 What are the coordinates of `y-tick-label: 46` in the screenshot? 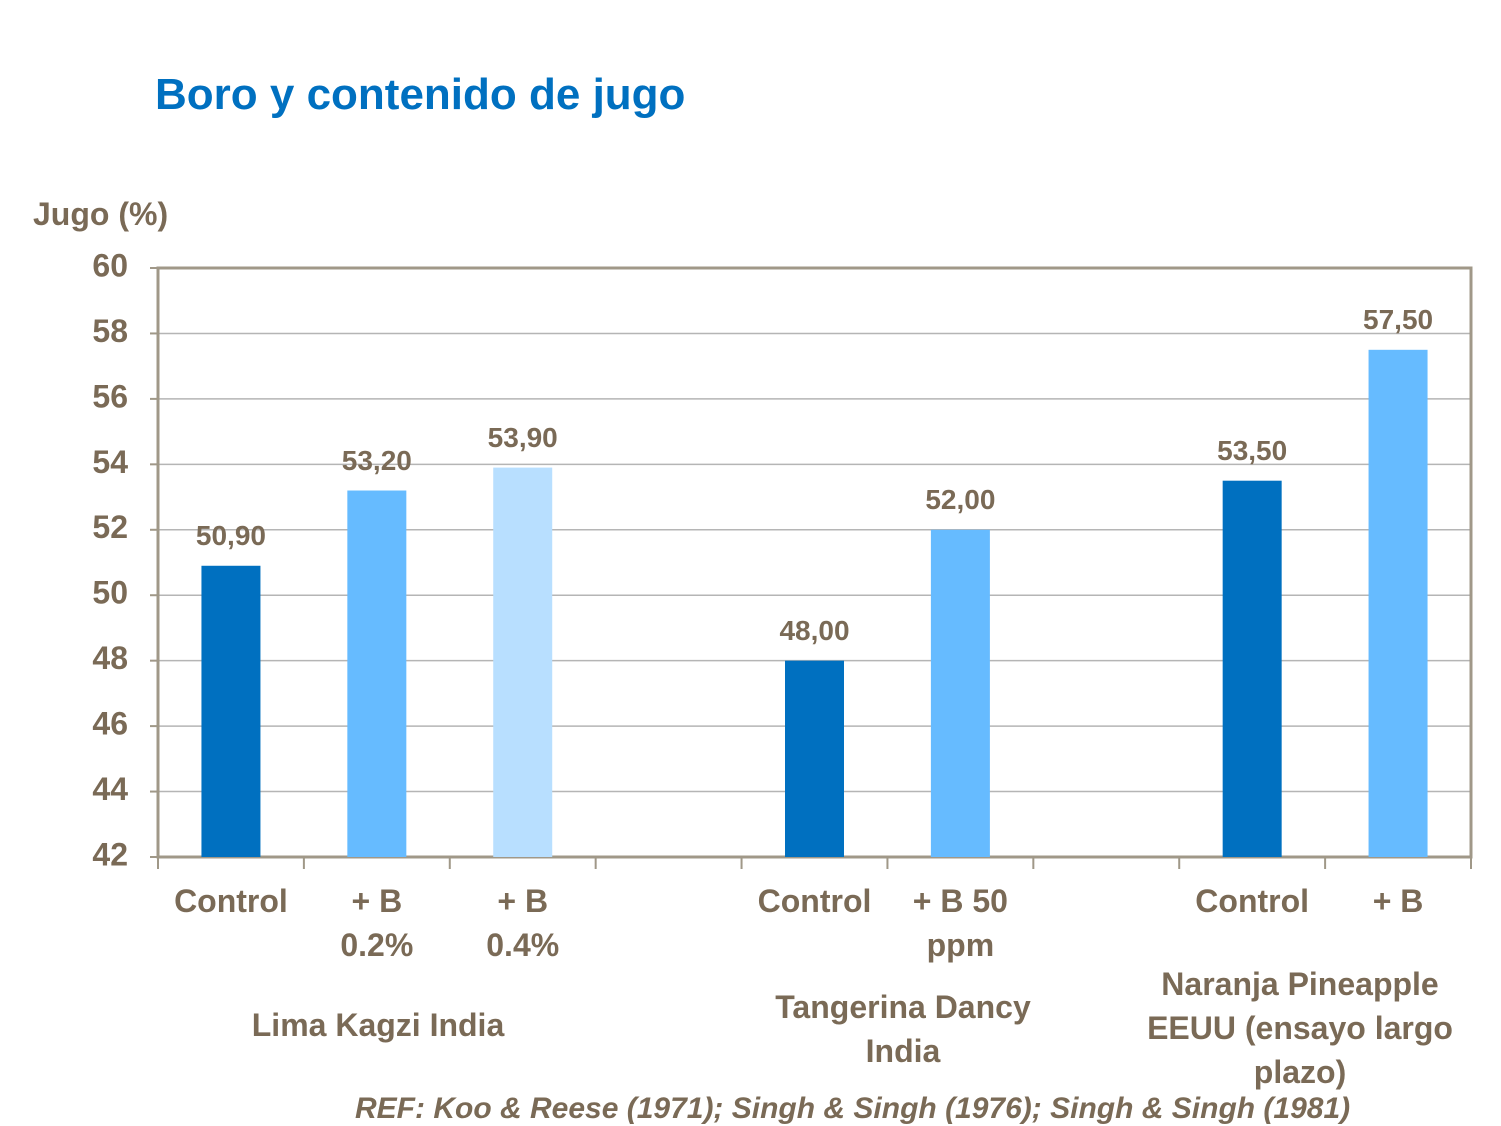 It's located at (110, 724).